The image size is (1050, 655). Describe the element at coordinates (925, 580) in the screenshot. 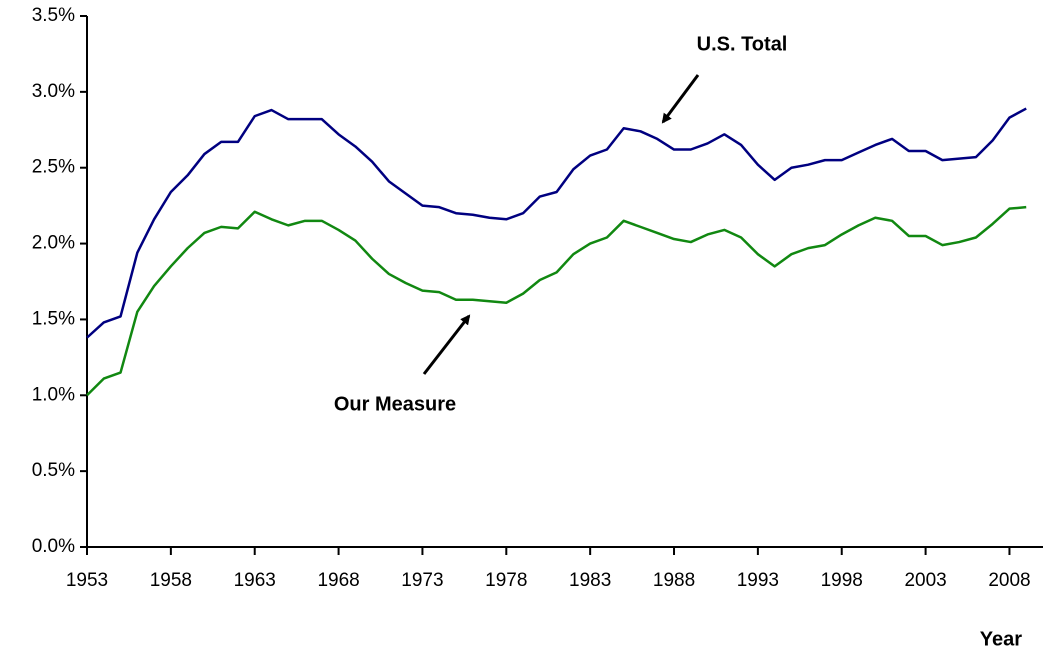

I see `x-tick-label: 2003` at that location.